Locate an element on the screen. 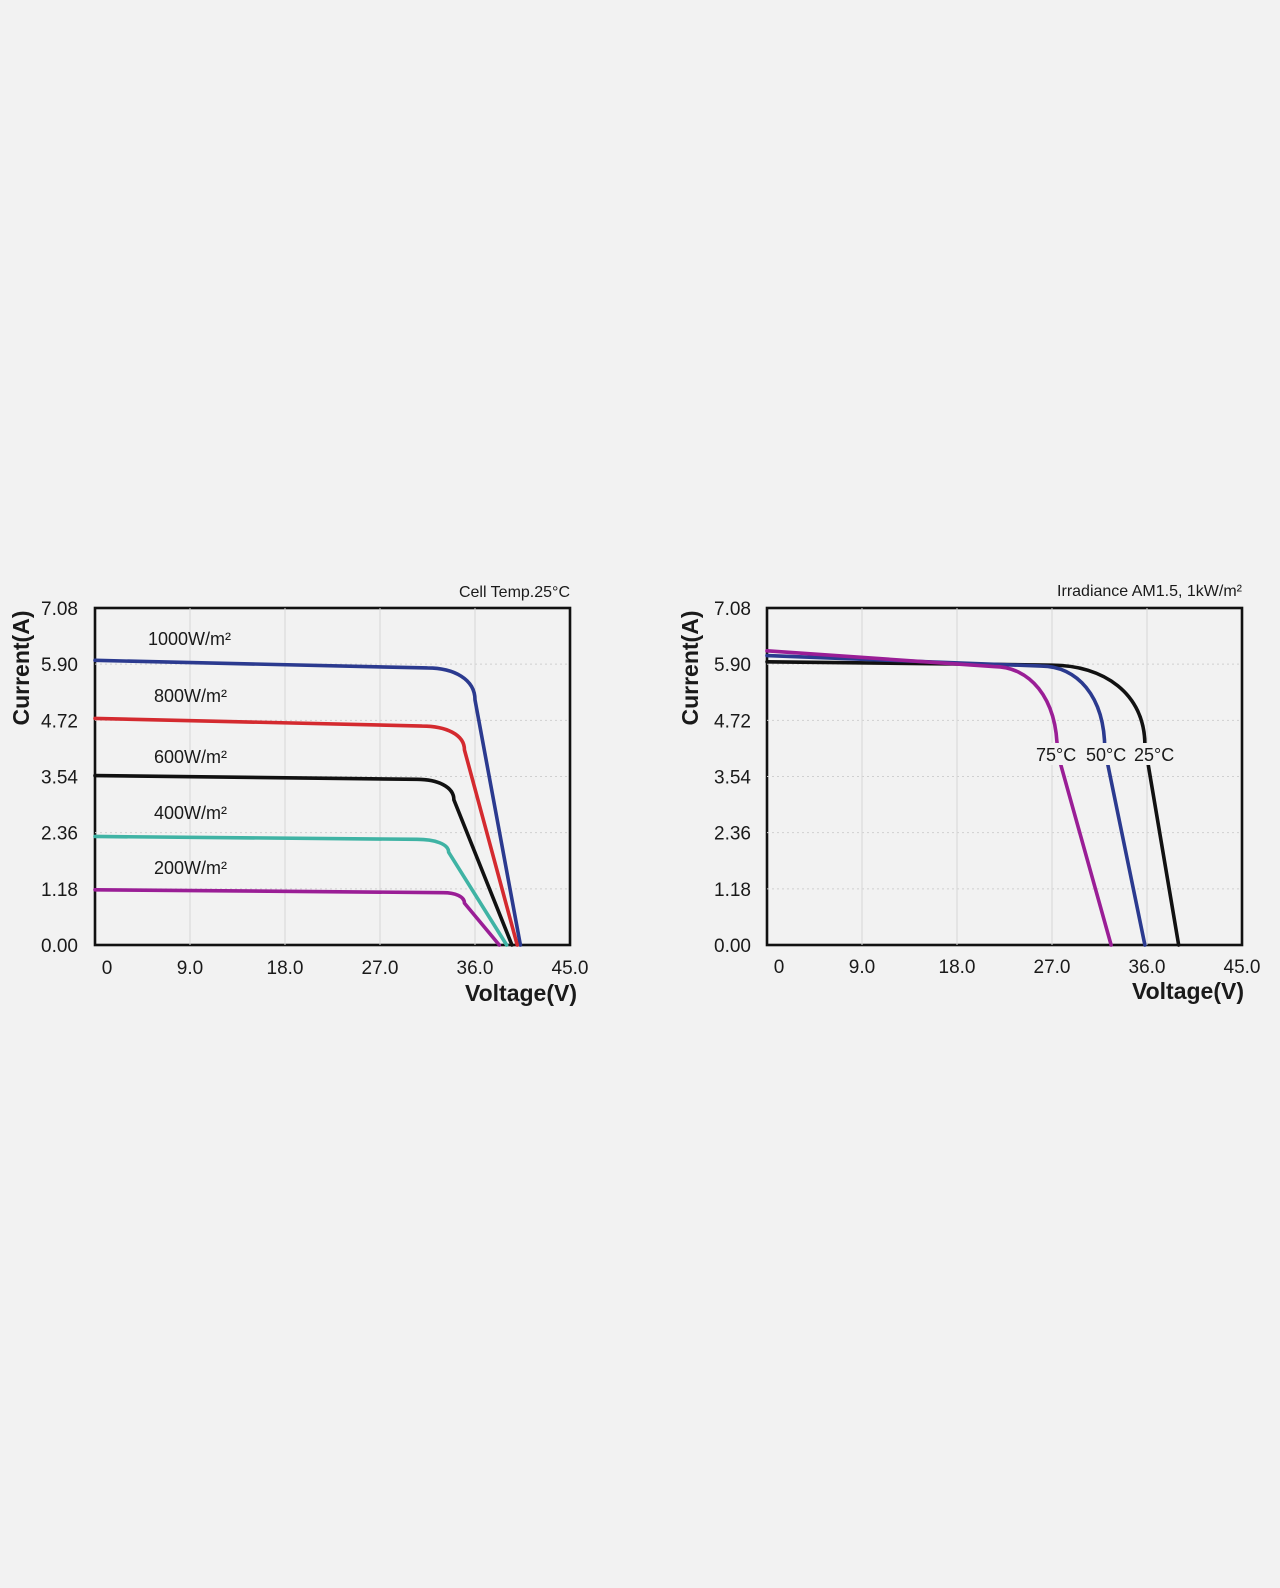 Image resolution: width=1280 pixels, height=1588 pixels. series-label-50c: 50°C is located at coordinates (1106, 755).